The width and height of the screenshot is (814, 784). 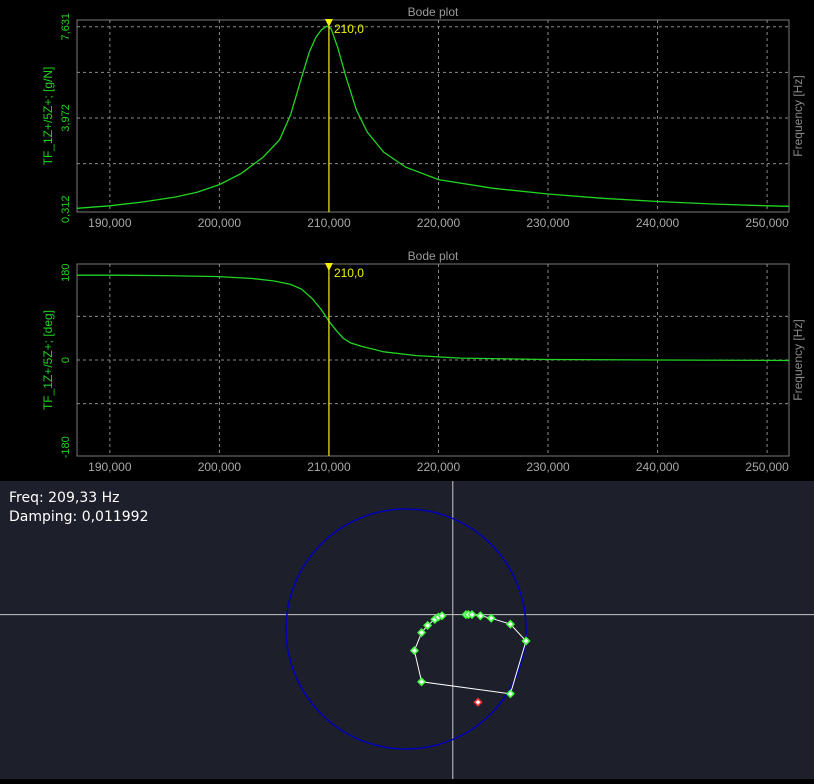 I want to click on fitted-circle, so click(x=406, y=629).